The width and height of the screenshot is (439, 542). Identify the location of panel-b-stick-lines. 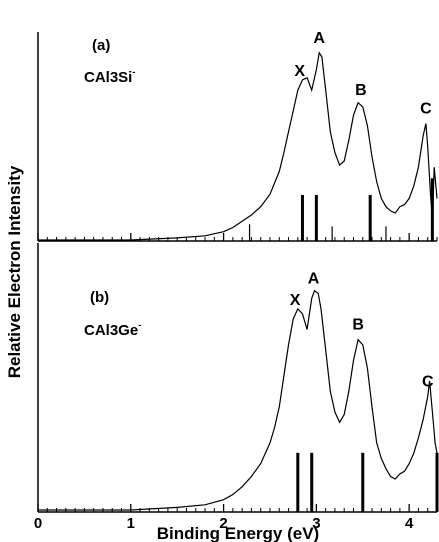
(367, 482).